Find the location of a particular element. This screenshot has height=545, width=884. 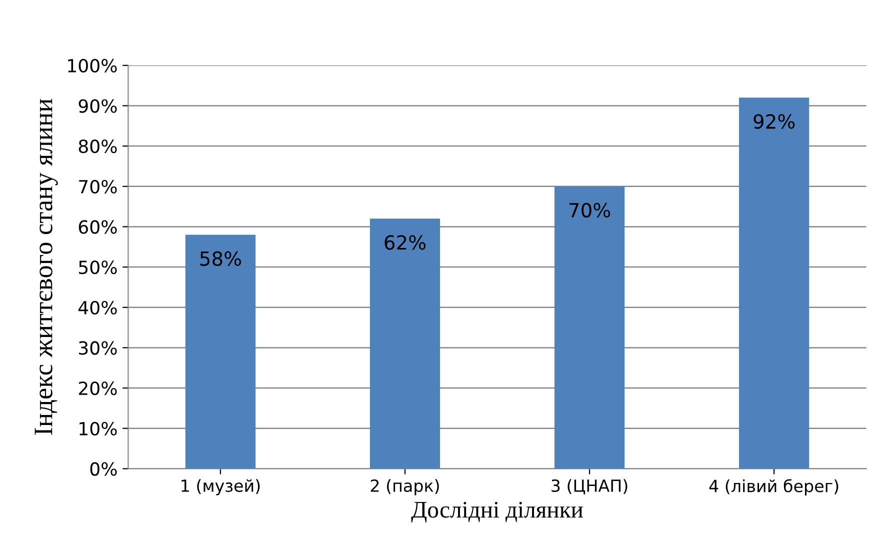

y-tick-label: 20% is located at coordinates (97, 389).